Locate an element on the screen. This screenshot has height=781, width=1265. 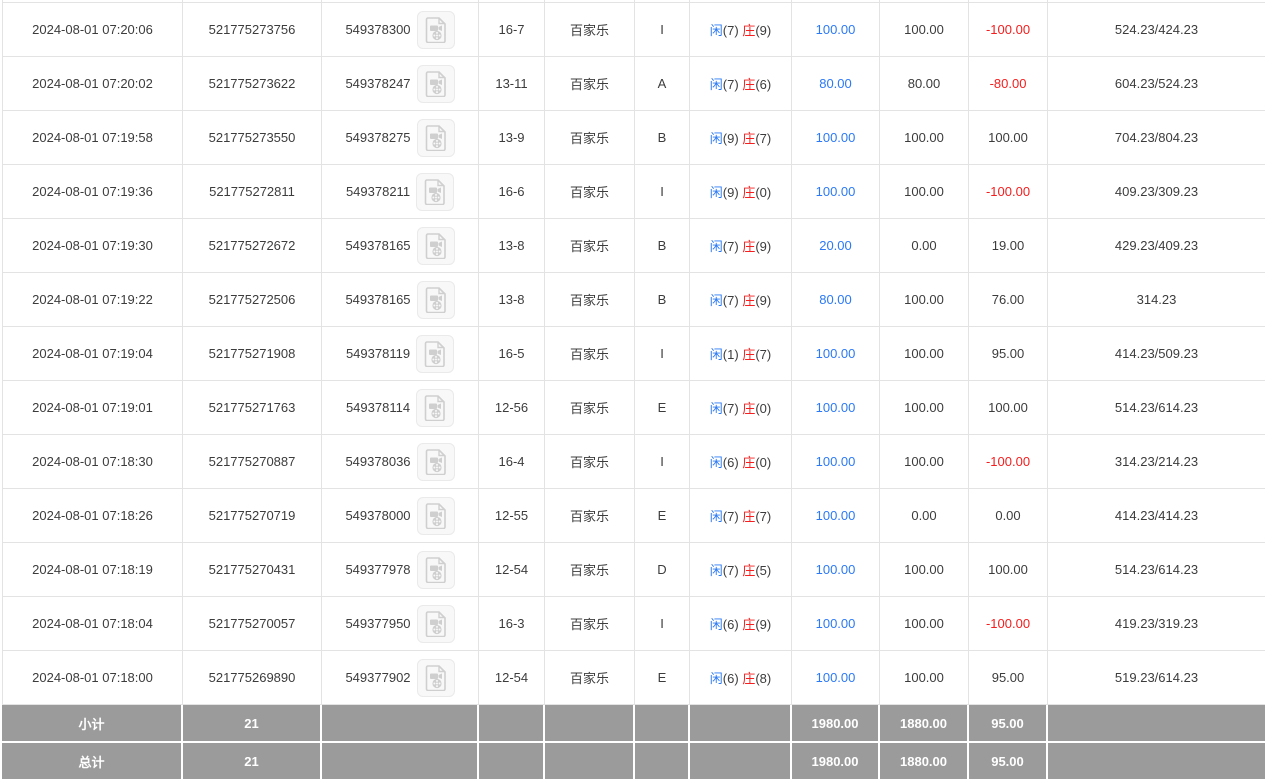
player-score: (6) is located at coordinates (730, 462).